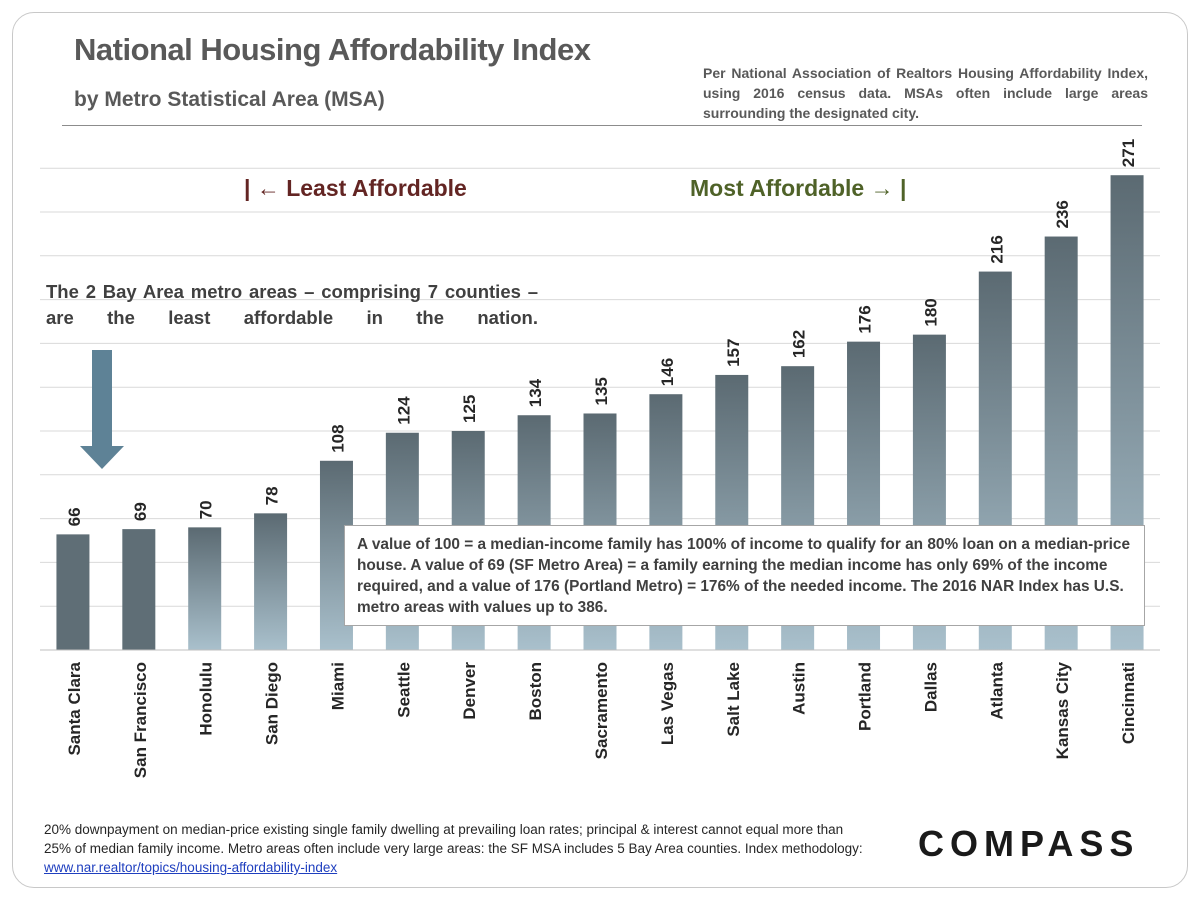  I want to click on category-label: Denver, so click(469, 691).